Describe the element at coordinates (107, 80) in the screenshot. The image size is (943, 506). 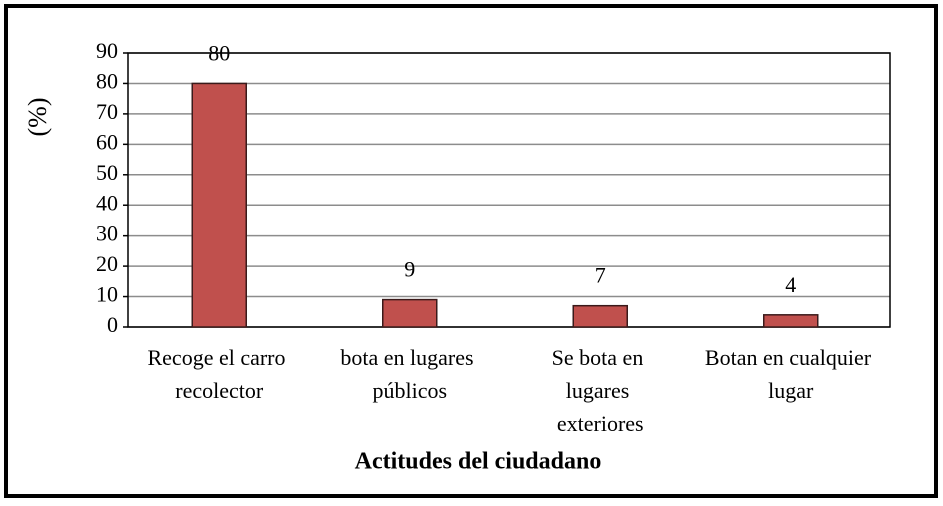
I see `y-tick-label: 80` at that location.